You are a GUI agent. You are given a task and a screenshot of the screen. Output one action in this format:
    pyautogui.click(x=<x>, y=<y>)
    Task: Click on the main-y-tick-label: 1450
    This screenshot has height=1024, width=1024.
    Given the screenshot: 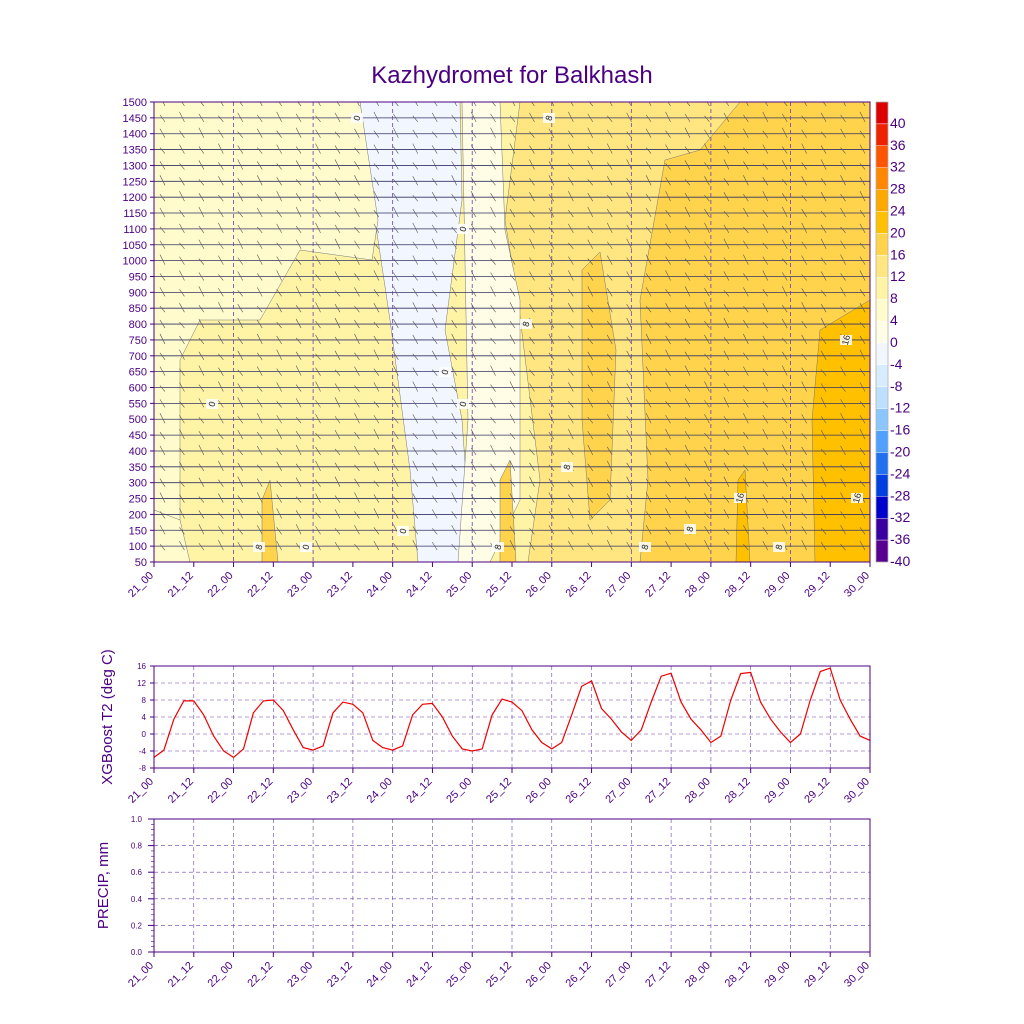 What is the action you would take?
    pyautogui.click(x=135, y=119)
    